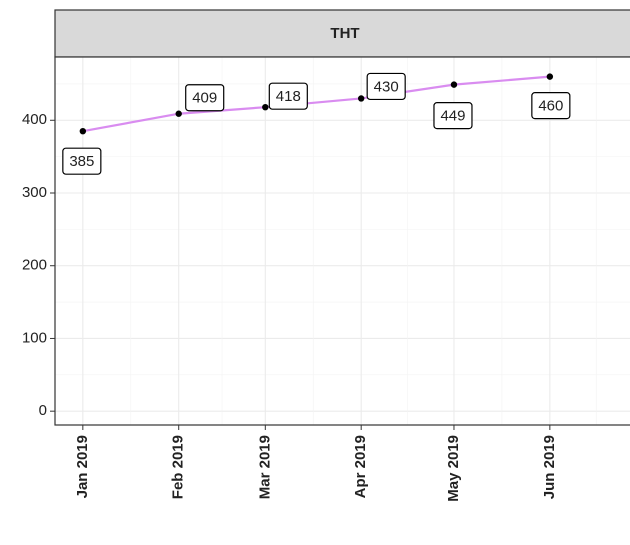  I want to click on facet-label: THT, so click(344, 33).